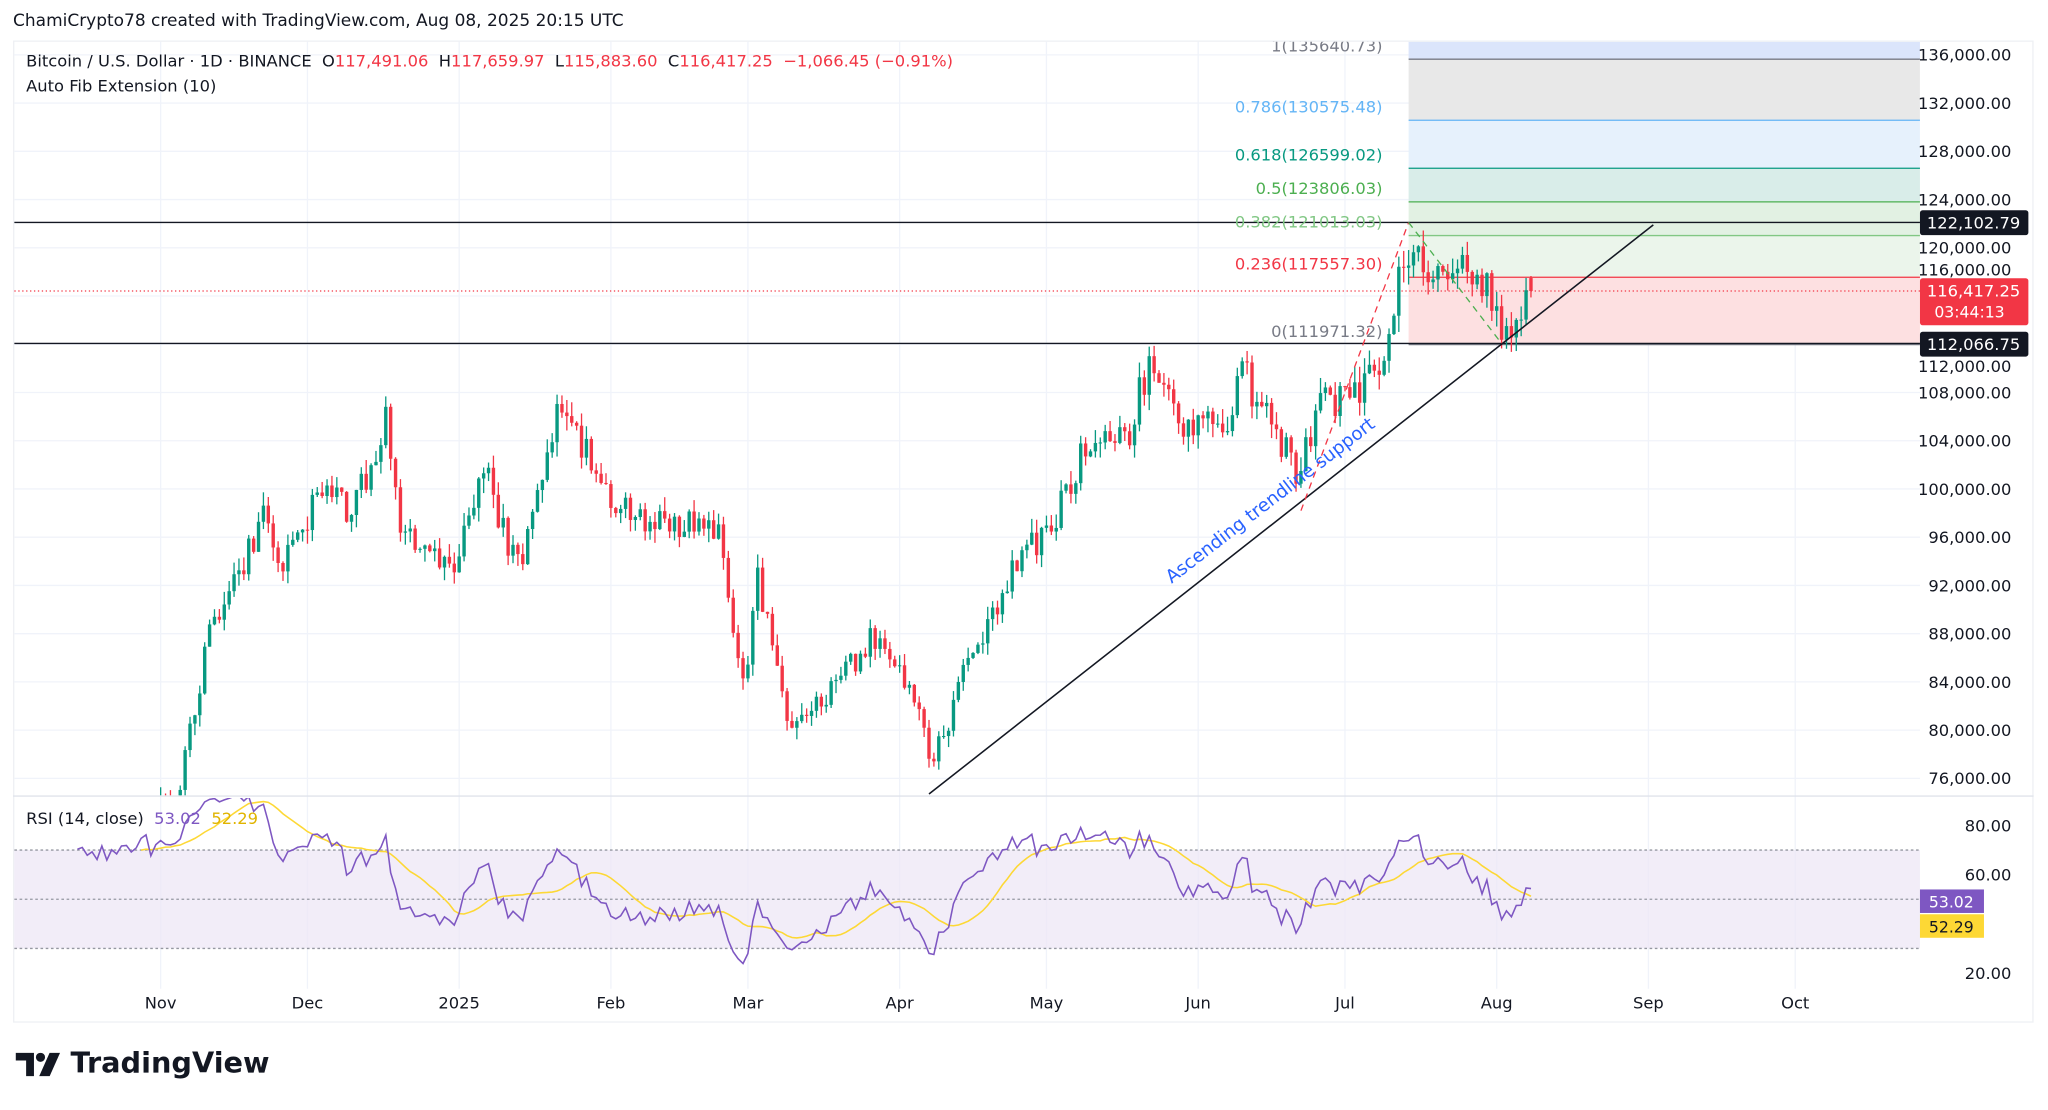  I want to click on price-axis-label: 104,000.00, so click(1964, 441).